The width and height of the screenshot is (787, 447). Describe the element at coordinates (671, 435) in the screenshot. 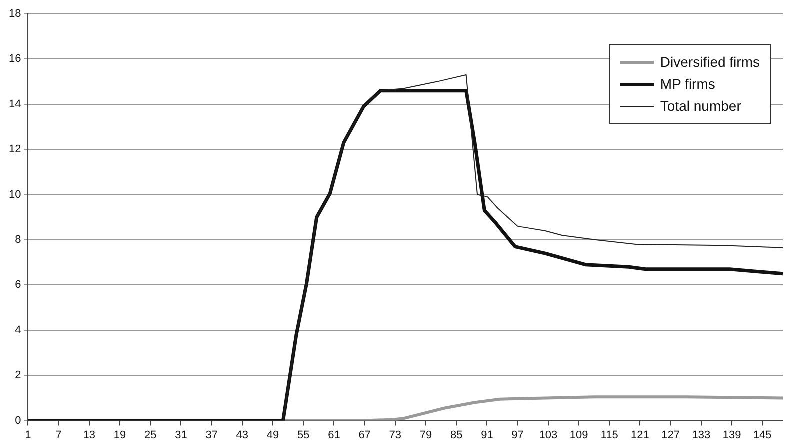

I see `x-tick-label: 127` at that location.